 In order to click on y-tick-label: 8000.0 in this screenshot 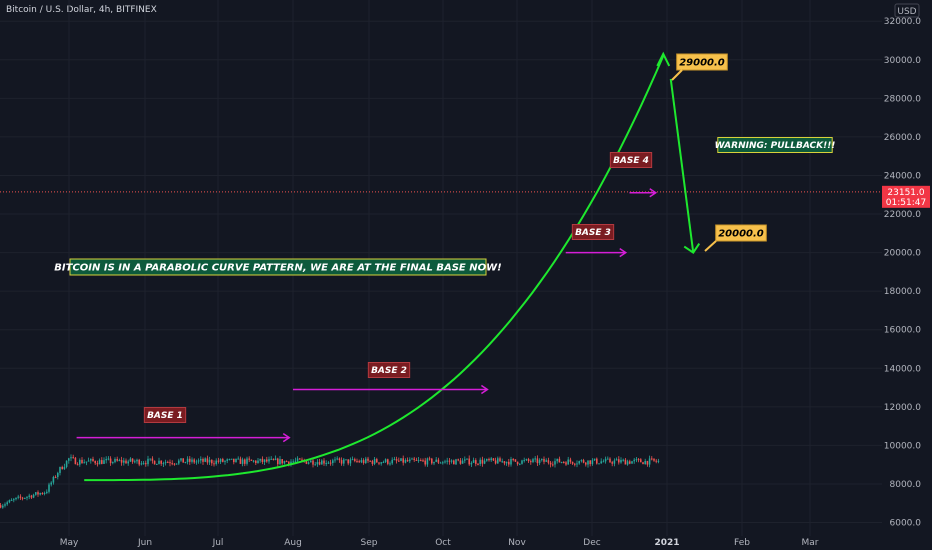, I will do `click(906, 485)`.